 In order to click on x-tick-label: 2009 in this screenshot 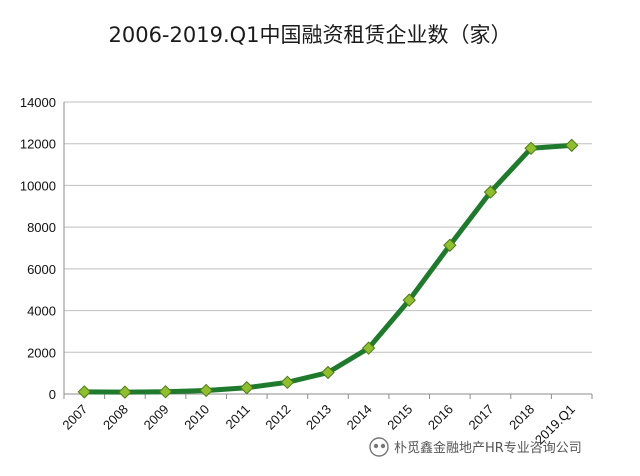, I will do `click(156, 417)`.